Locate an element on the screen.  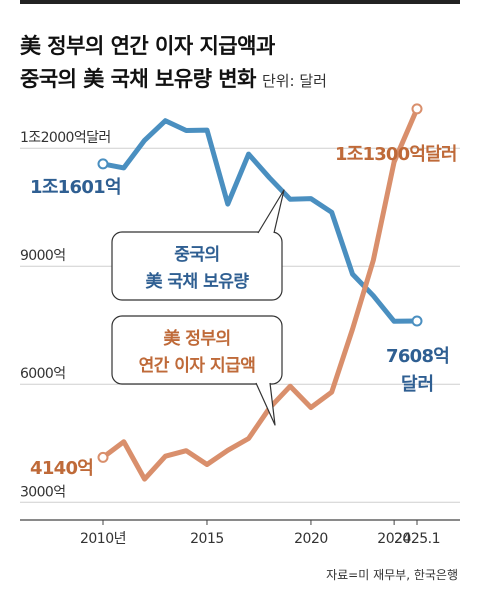
china-callout-label: 美 국채 보유량 is located at coordinates (197, 281).